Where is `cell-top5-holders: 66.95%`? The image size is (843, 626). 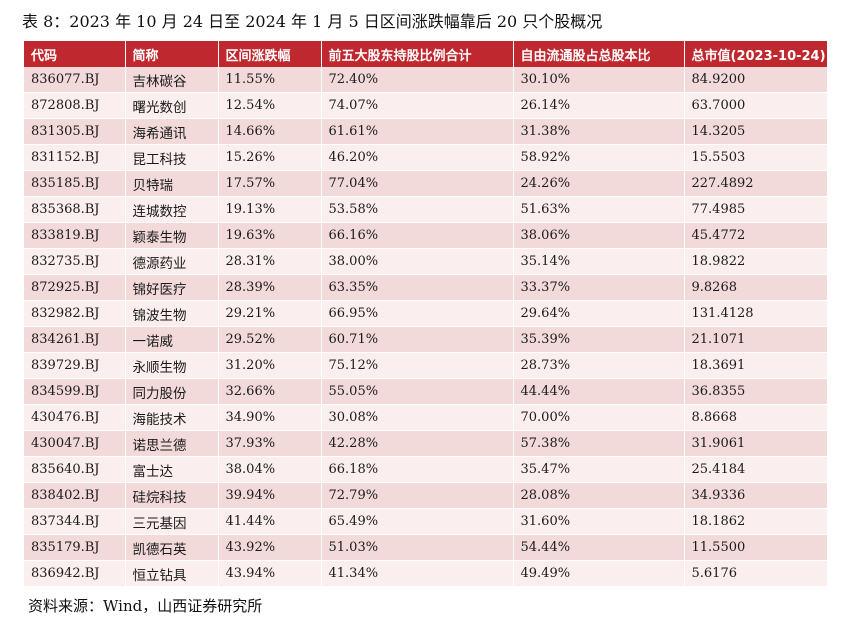
cell-top5-holders: 66.95% is located at coordinates (417, 313).